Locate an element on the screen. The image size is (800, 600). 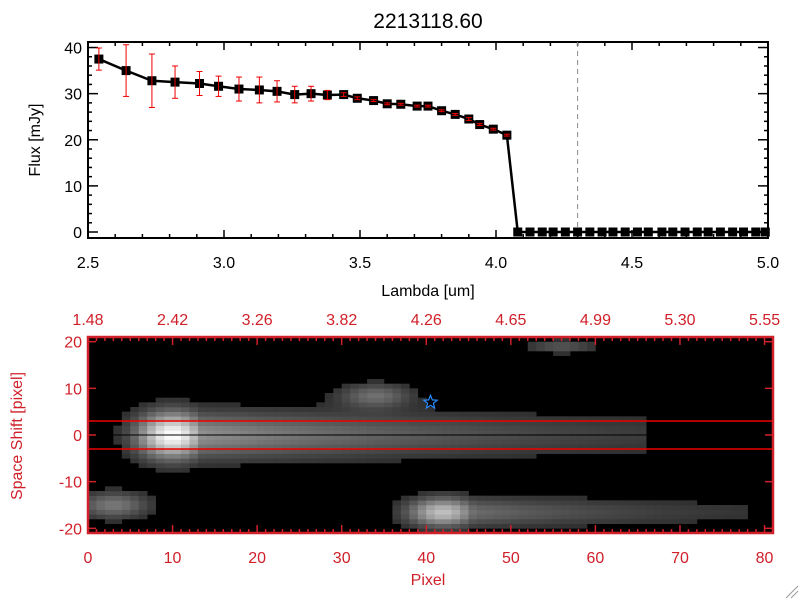
resize-grip-icon is located at coordinates (792, 592).